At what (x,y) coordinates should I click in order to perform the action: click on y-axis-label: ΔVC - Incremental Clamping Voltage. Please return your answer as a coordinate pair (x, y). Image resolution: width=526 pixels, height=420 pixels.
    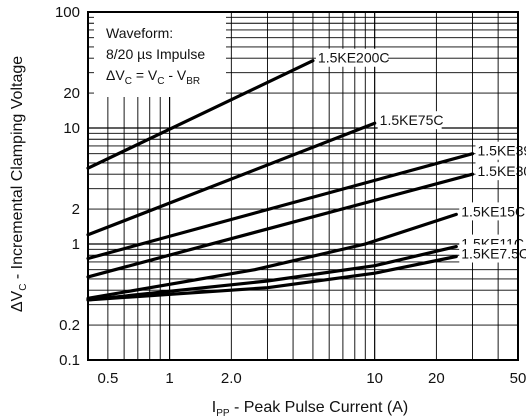
    Looking at the image, I should click on (19, 184).